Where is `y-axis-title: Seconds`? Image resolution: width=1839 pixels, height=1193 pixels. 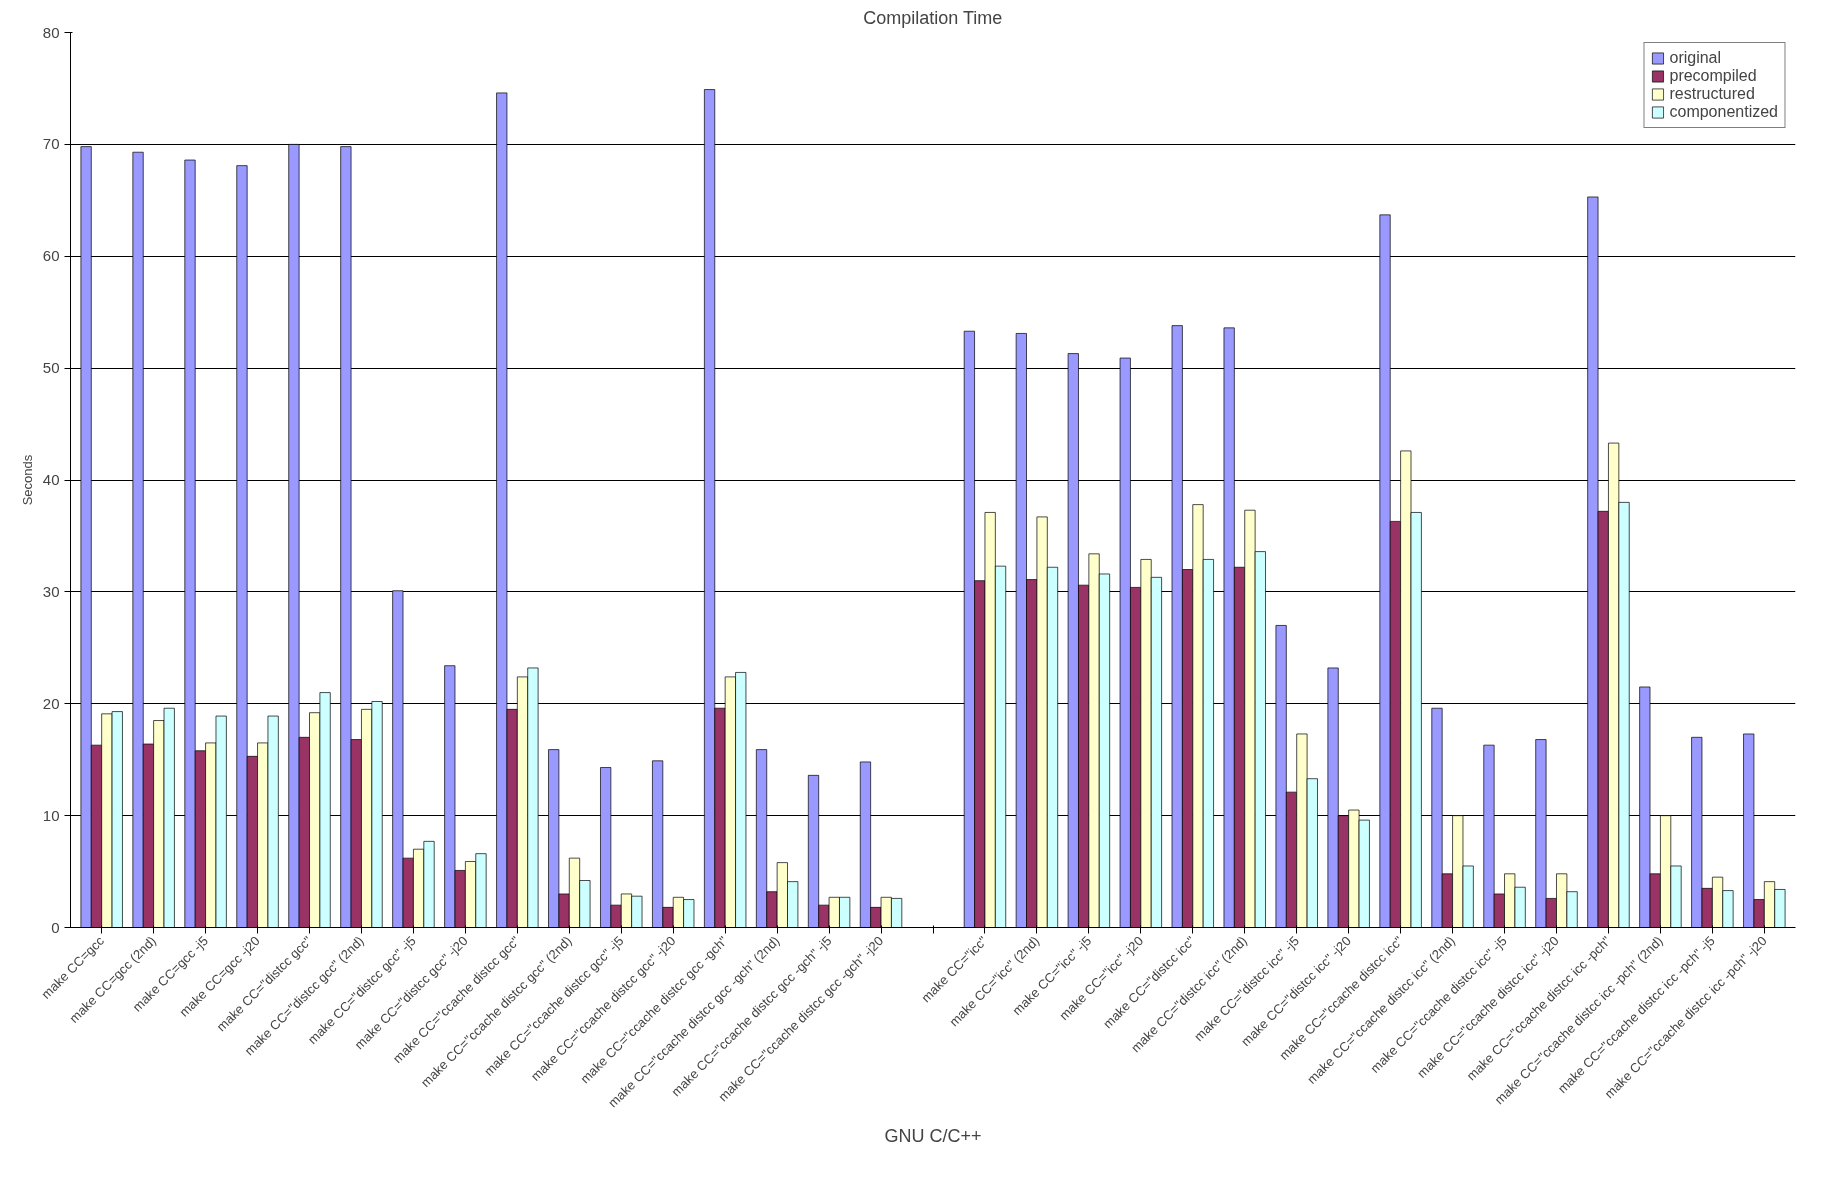
y-axis-title: Seconds is located at coordinates (27, 480).